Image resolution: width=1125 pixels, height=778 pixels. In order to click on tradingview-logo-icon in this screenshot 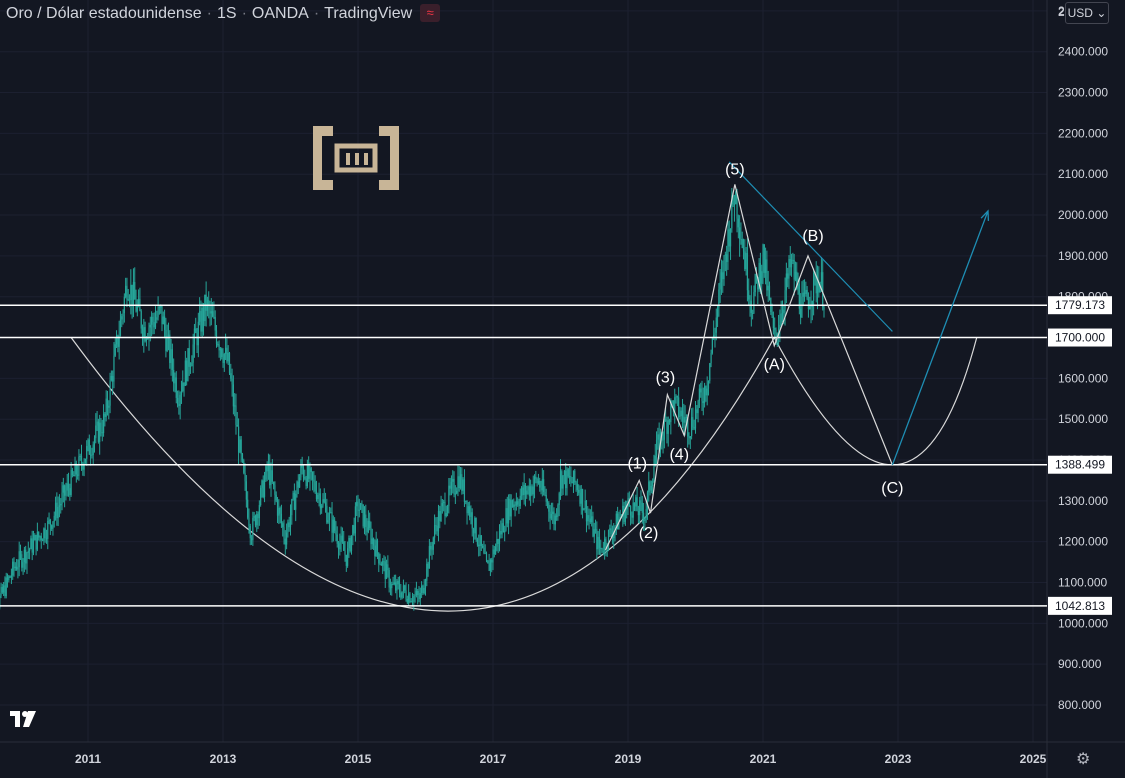, I will do `click(23, 719)`.